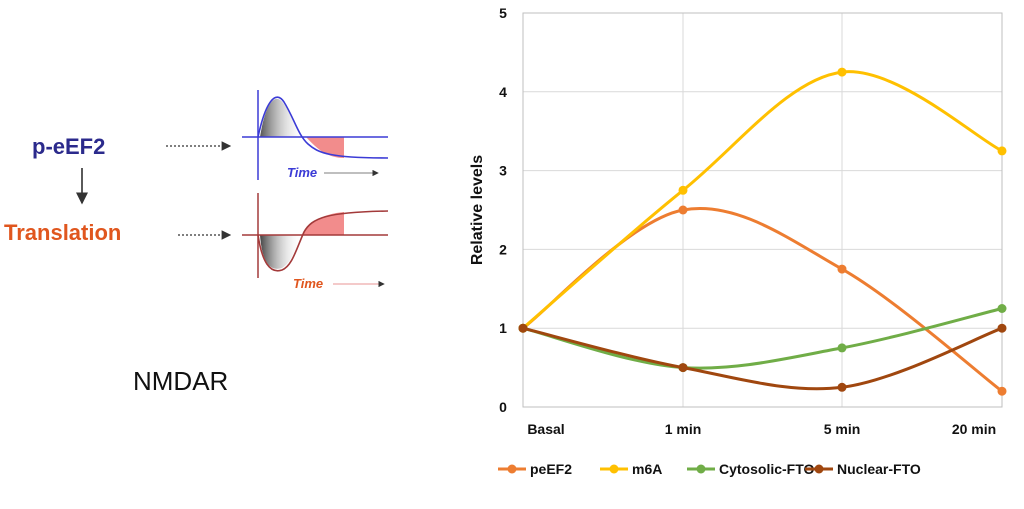 The height and width of the screenshot is (509, 1024). What do you see at coordinates (180, 381) in the screenshot?
I see `nmdar-caption: NMDAR` at bounding box center [180, 381].